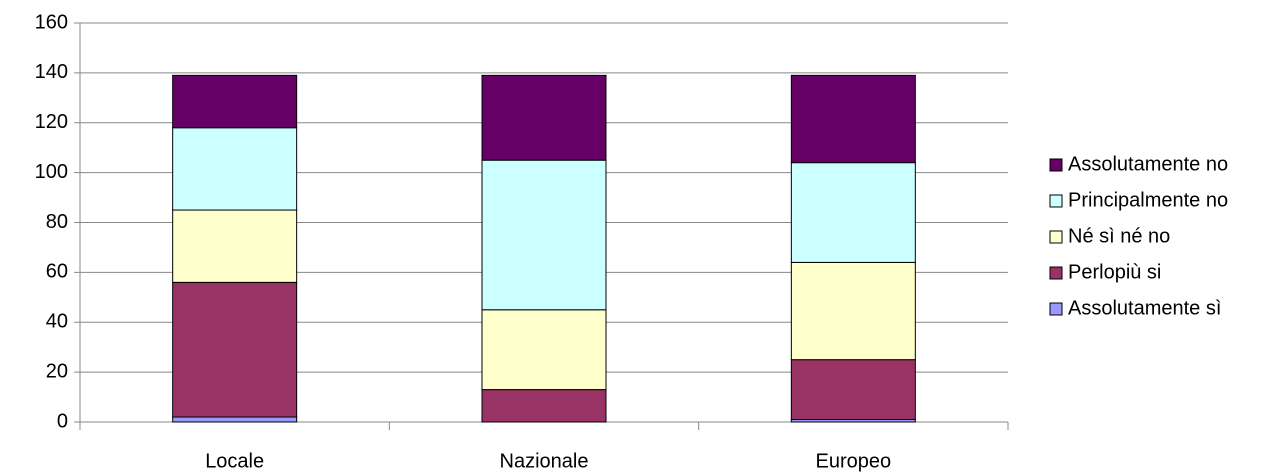 This screenshot has height=474, width=1283. What do you see at coordinates (57, 272) in the screenshot?
I see `y-tick-label: 60` at bounding box center [57, 272].